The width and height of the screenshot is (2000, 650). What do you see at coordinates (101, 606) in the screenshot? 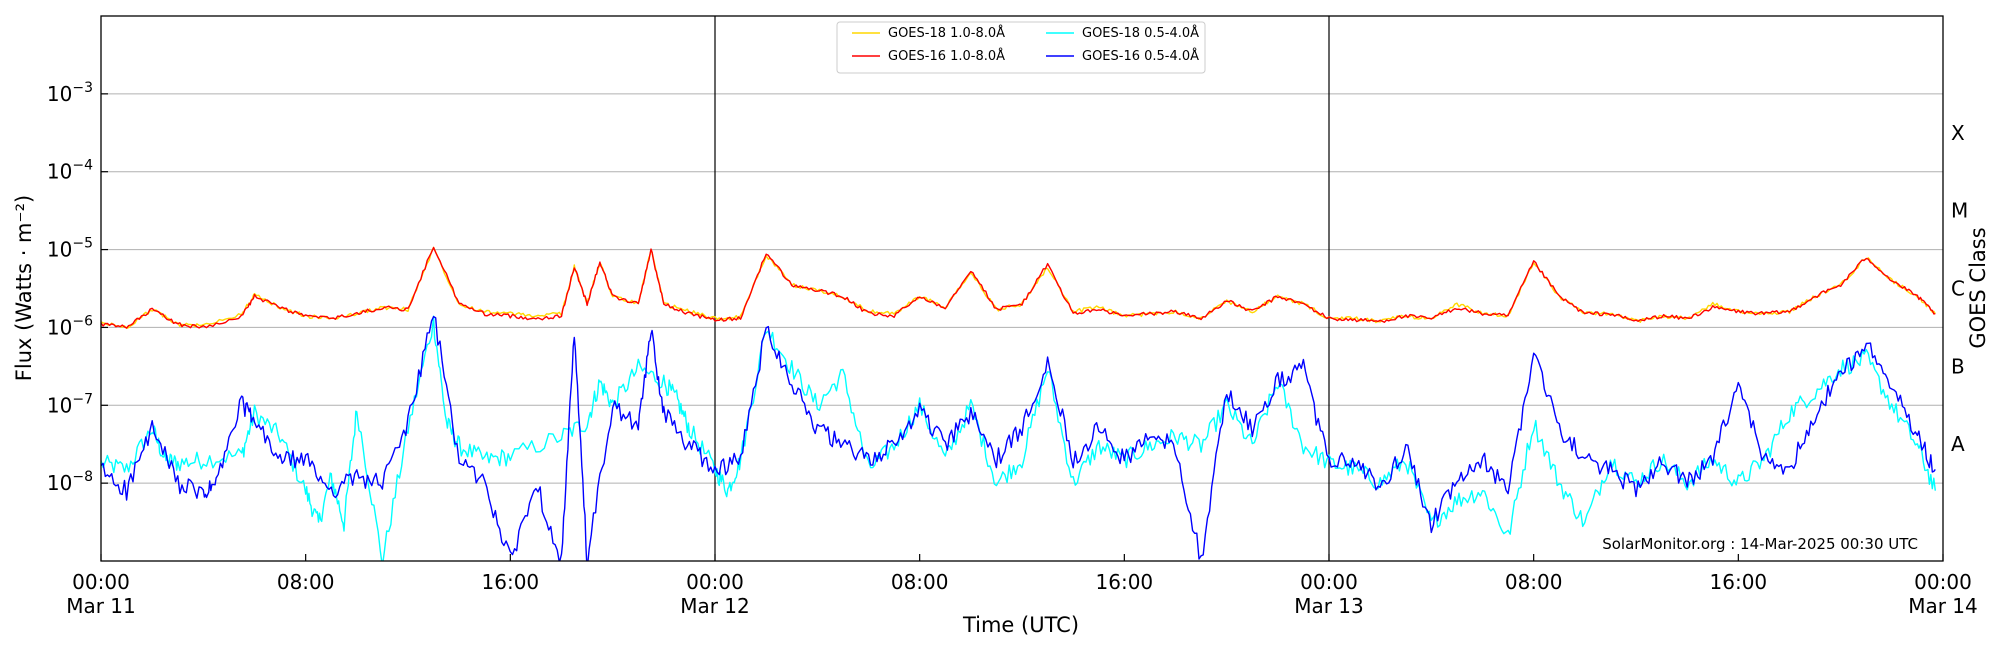
I see `x-tick-date: Mar 11` at bounding box center [101, 606].